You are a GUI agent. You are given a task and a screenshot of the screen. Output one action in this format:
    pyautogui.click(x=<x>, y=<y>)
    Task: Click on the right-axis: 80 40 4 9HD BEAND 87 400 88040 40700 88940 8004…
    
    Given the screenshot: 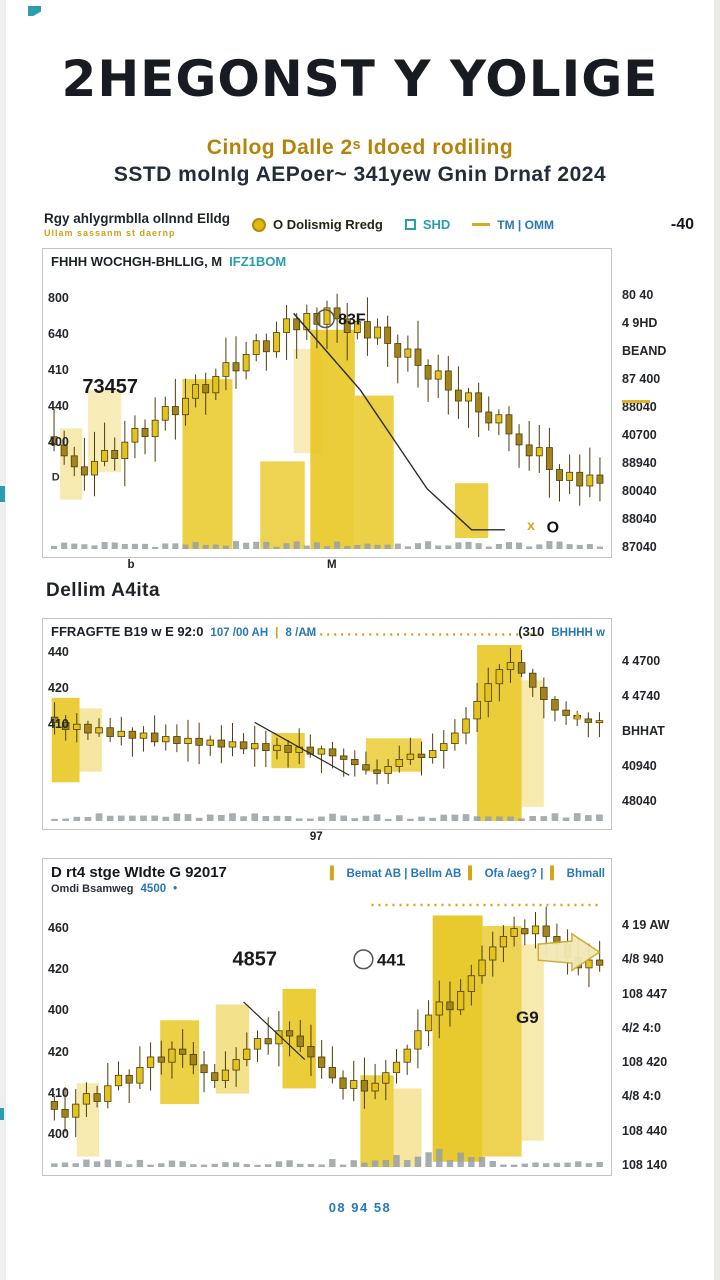 What is the action you would take?
    pyautogui.click(x=657, y=403)
    